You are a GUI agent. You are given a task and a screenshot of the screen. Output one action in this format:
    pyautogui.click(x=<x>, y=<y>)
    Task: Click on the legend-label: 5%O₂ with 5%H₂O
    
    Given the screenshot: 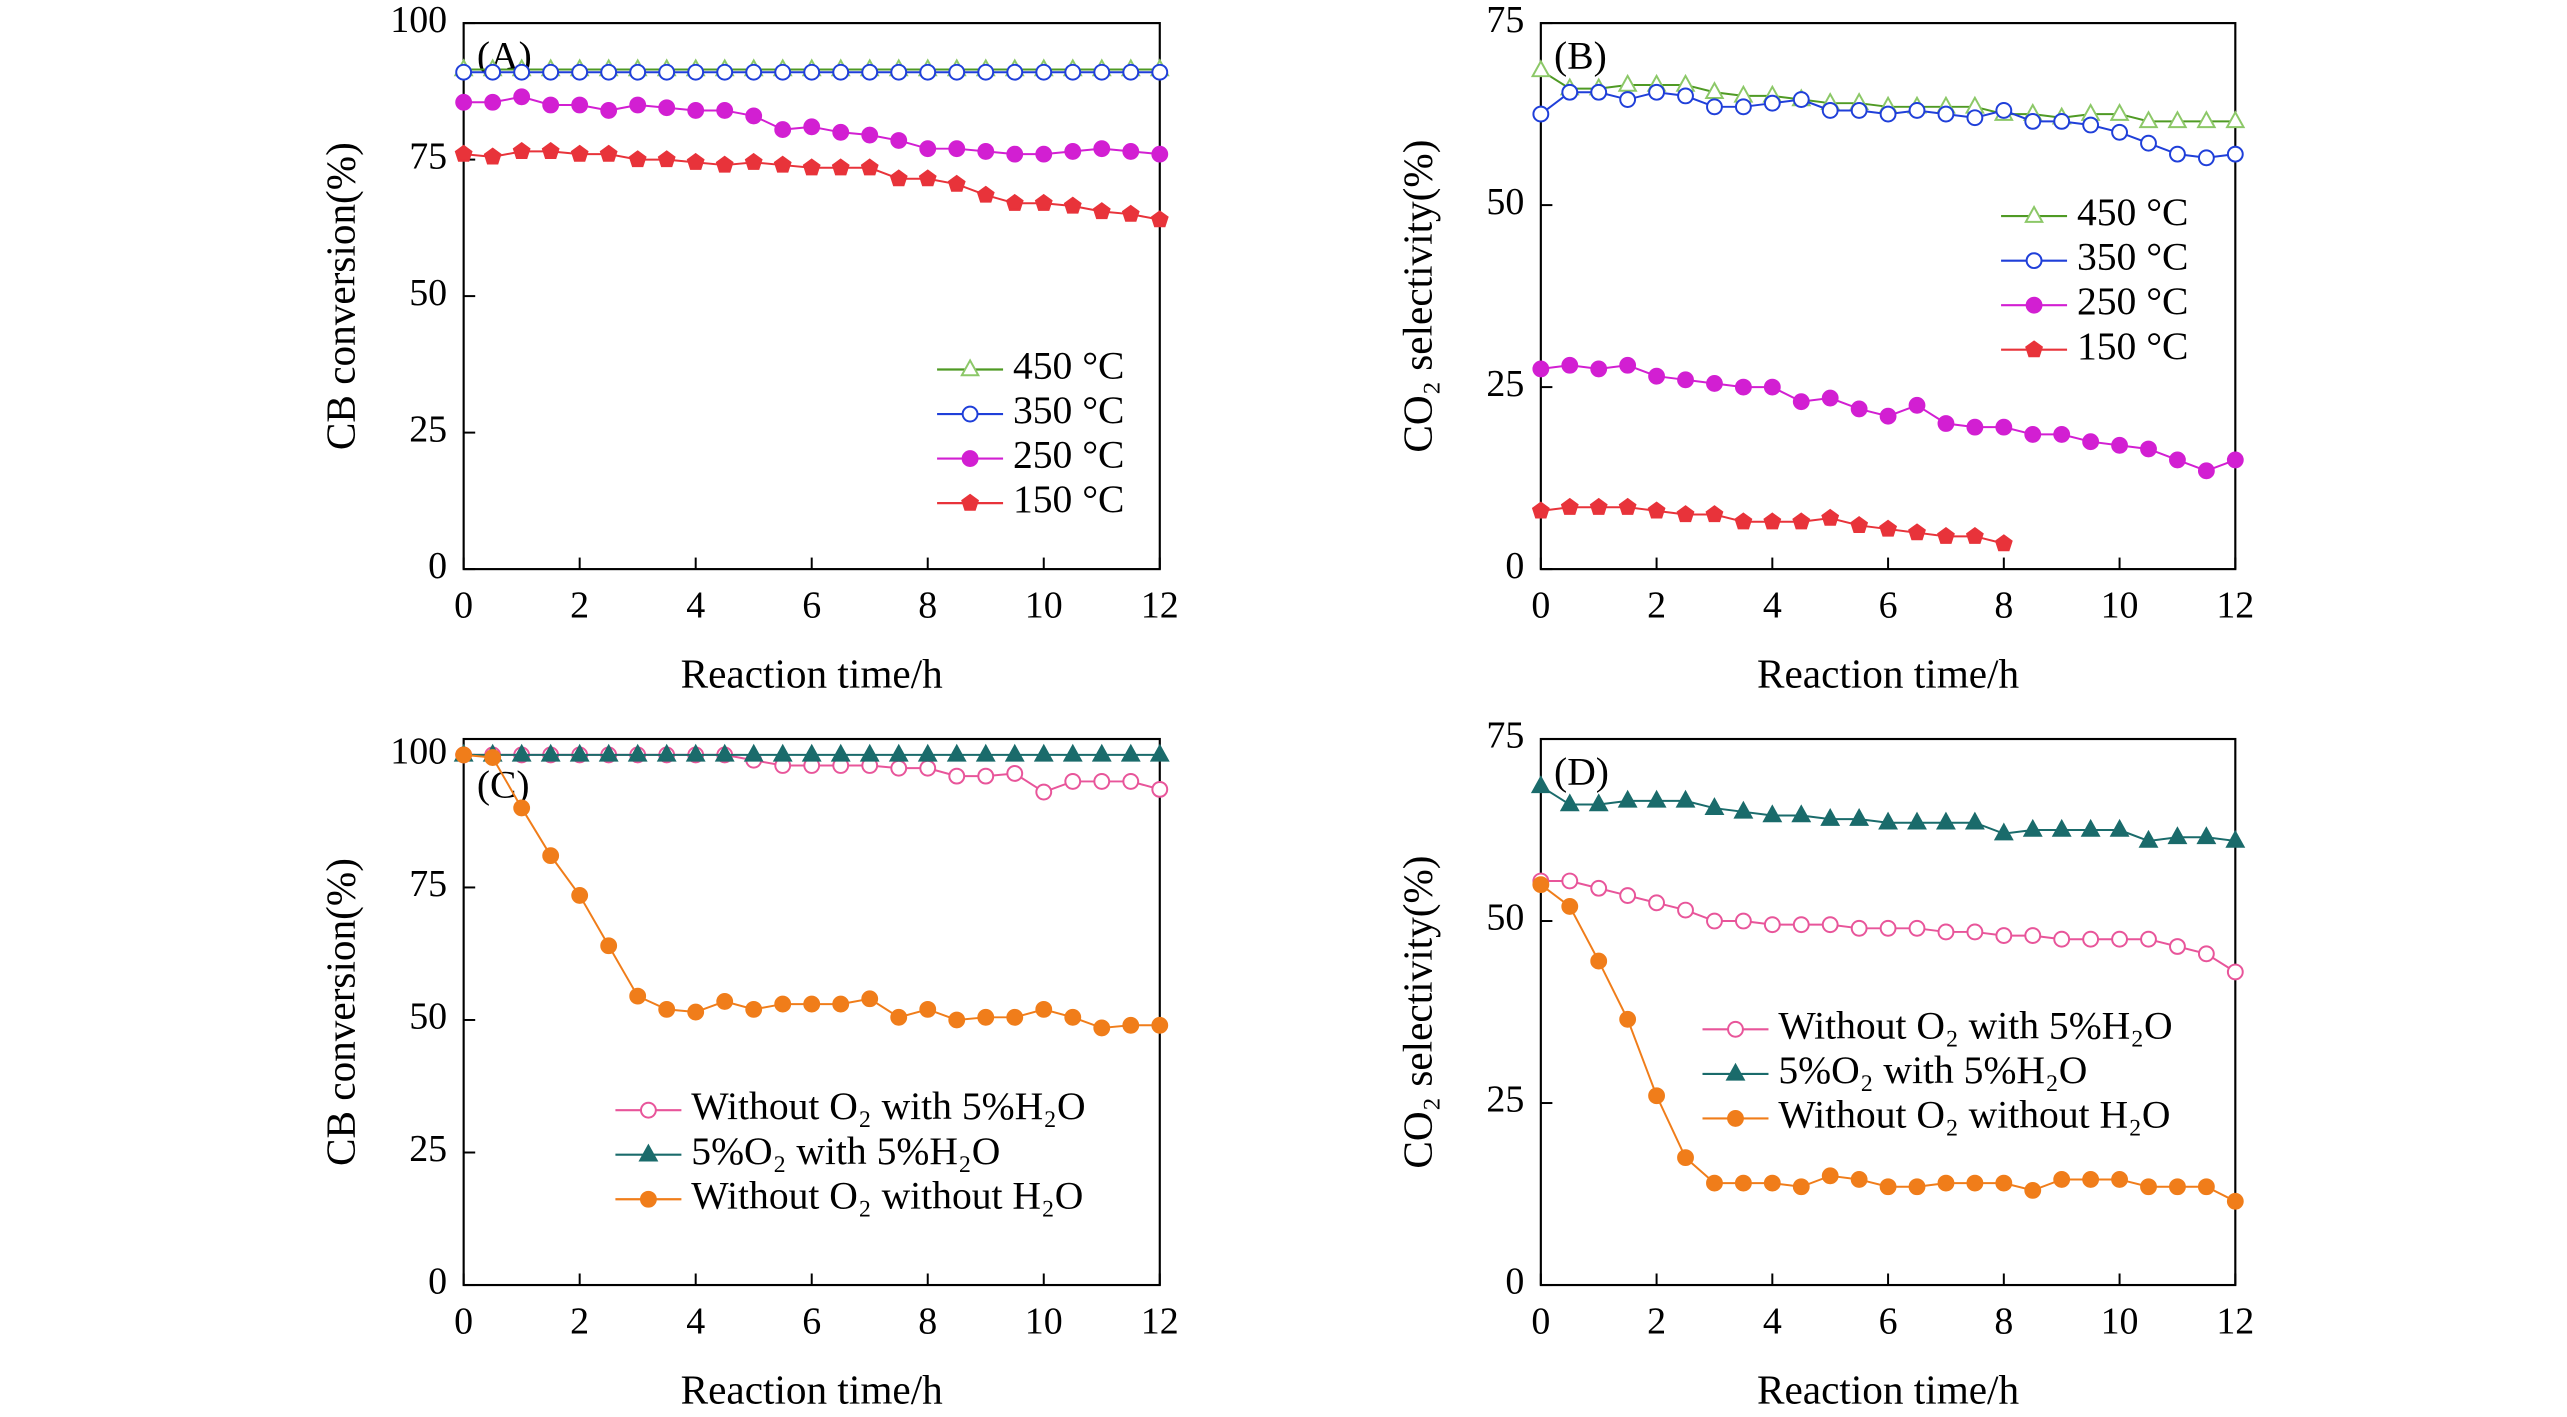 What is the action you would take?
    pyautogui.click(x=845, y=1151)
    